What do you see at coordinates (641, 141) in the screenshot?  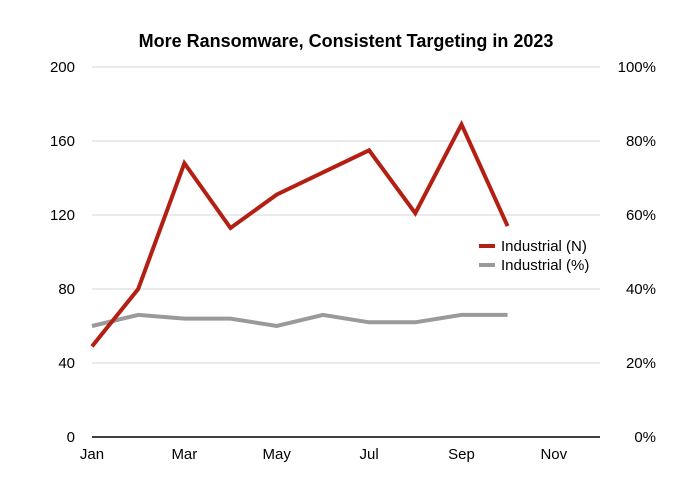 I see `right-y-tick-label: 80%` at bounding box center [641, 141].